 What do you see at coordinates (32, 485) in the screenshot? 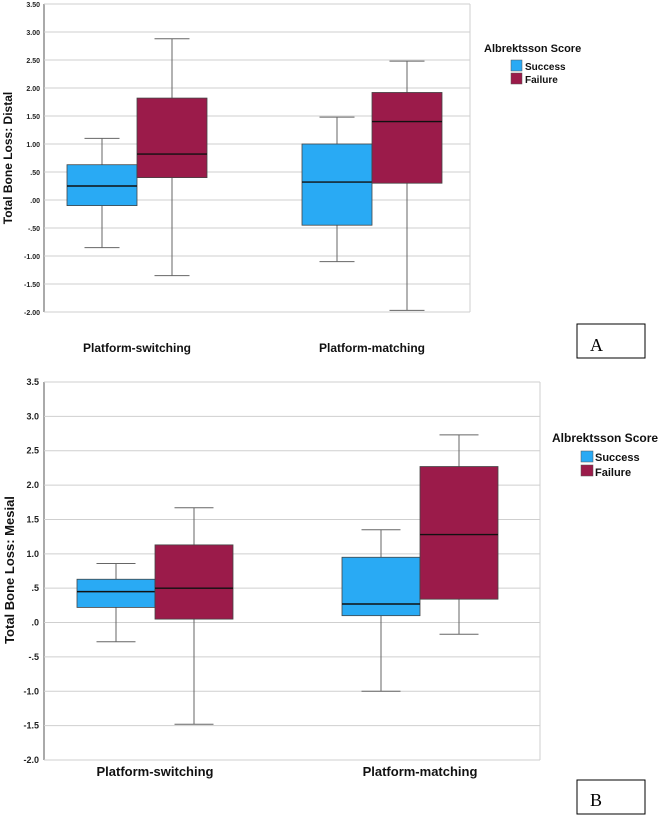
I see `y-tick-label: 2.0` at bounding box center [32, 485].